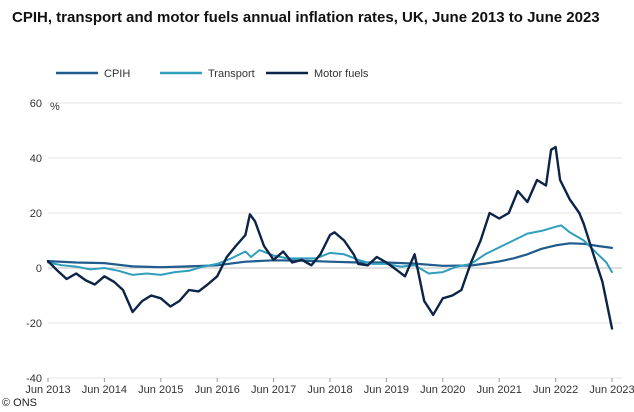  Describe the element at coordinates (19, 403) in the screenshot. I see `source-credit: © ONS` at that location.